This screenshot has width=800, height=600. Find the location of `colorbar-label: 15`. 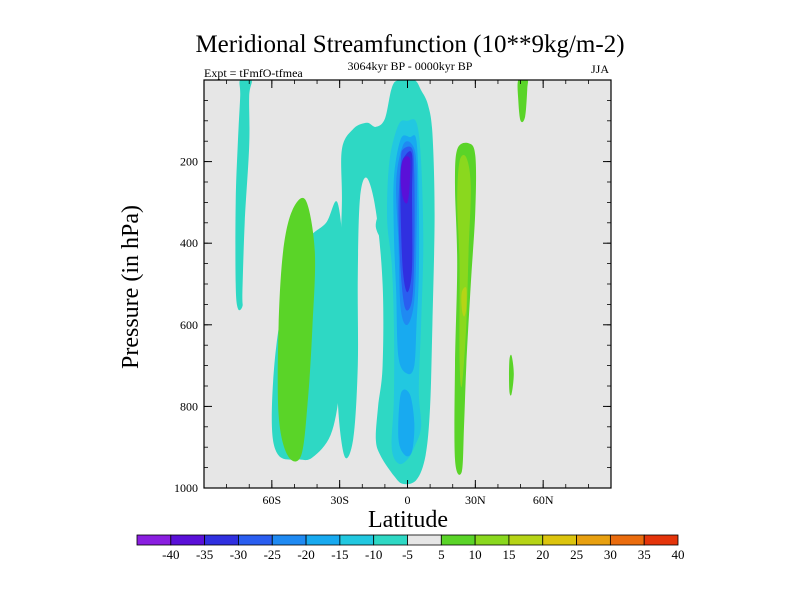

colorbar-label: 15 is located at coordinates (508, 554).